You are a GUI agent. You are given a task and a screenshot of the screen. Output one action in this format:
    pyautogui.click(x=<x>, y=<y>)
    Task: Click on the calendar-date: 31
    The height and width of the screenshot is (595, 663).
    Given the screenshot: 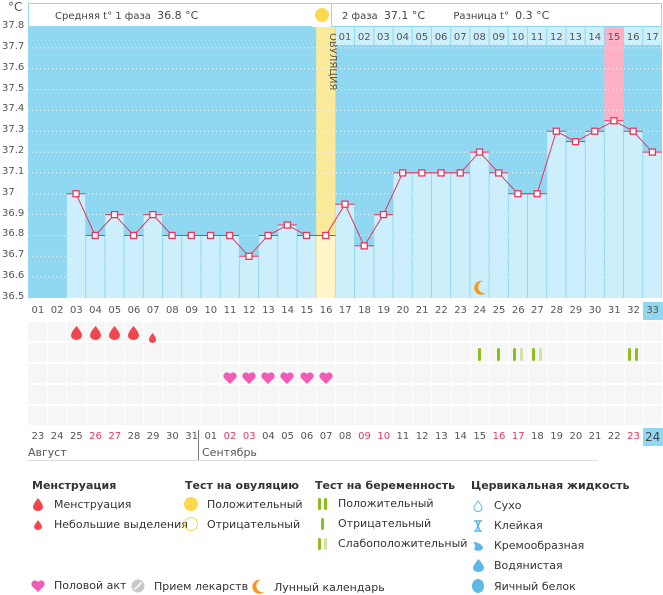 What is the action you would take?
    pyautogui.click(x=191, y=436)
    